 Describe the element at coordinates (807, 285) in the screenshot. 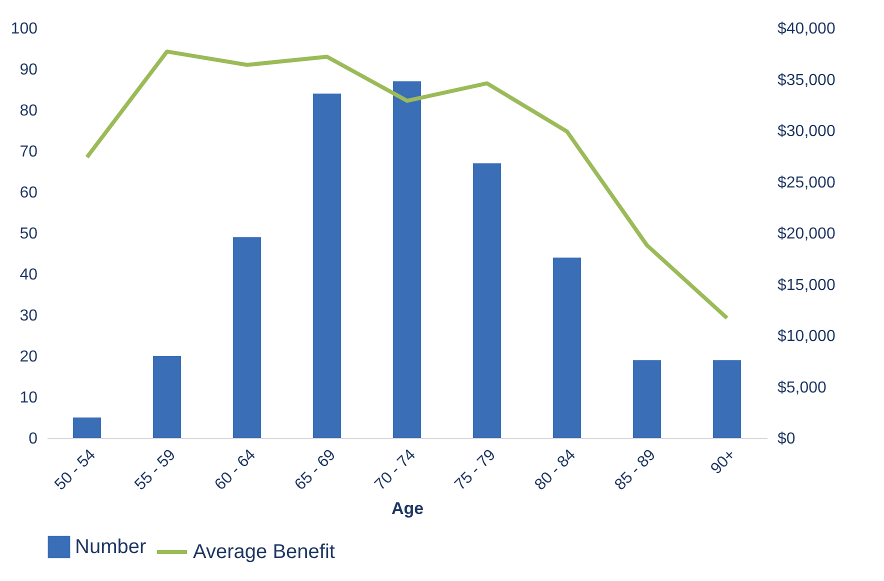

I see `y2-tick-label: $15,000` at that location.